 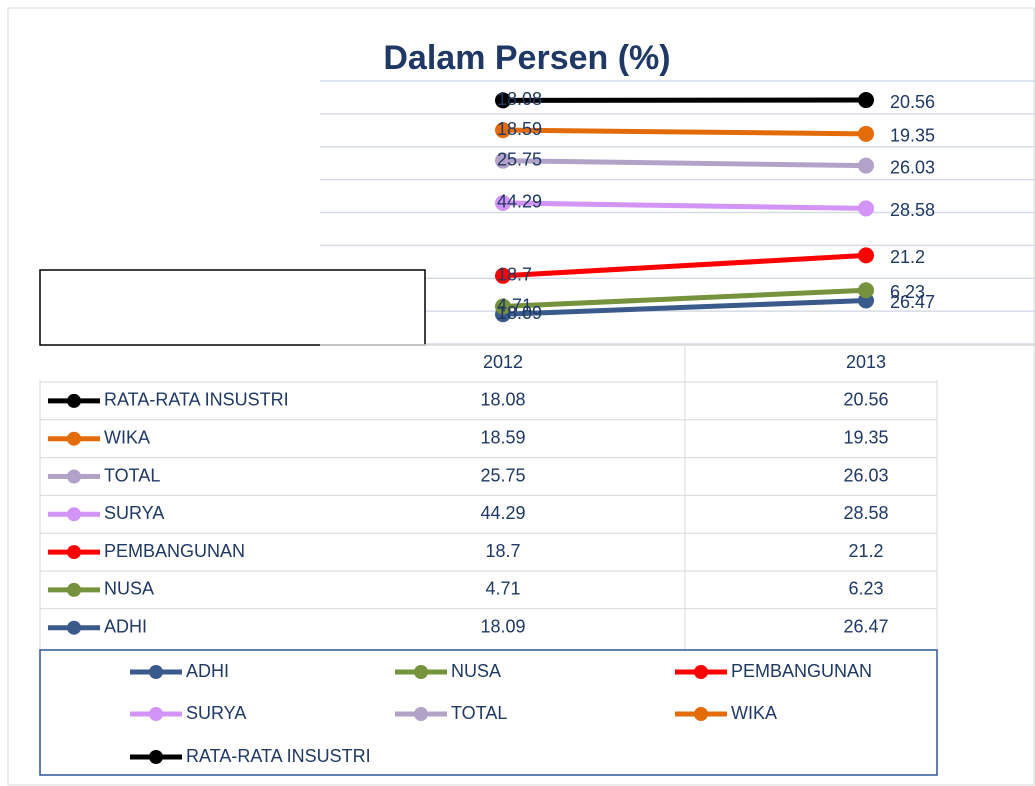 I want to click on data-label: 19.35, so click(x=912, y=136).